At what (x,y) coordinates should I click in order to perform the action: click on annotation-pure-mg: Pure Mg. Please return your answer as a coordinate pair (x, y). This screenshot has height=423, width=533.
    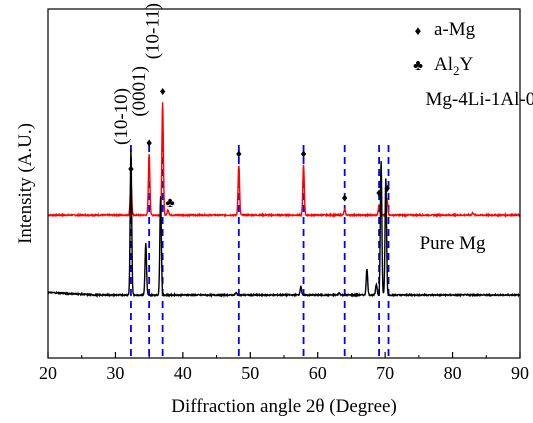
    Looking at the image, I should click on (453, 243).